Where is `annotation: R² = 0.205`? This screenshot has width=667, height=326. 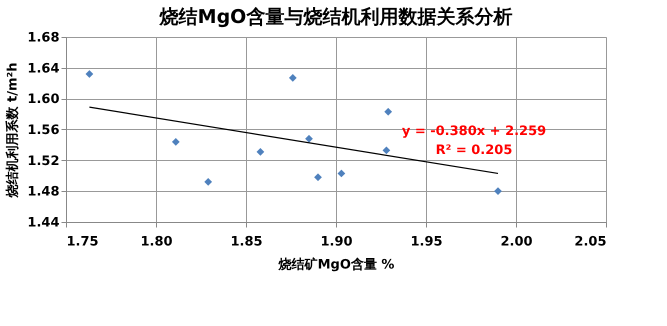
annotation: R² = 0.205 is located at coordinates (474, 150).